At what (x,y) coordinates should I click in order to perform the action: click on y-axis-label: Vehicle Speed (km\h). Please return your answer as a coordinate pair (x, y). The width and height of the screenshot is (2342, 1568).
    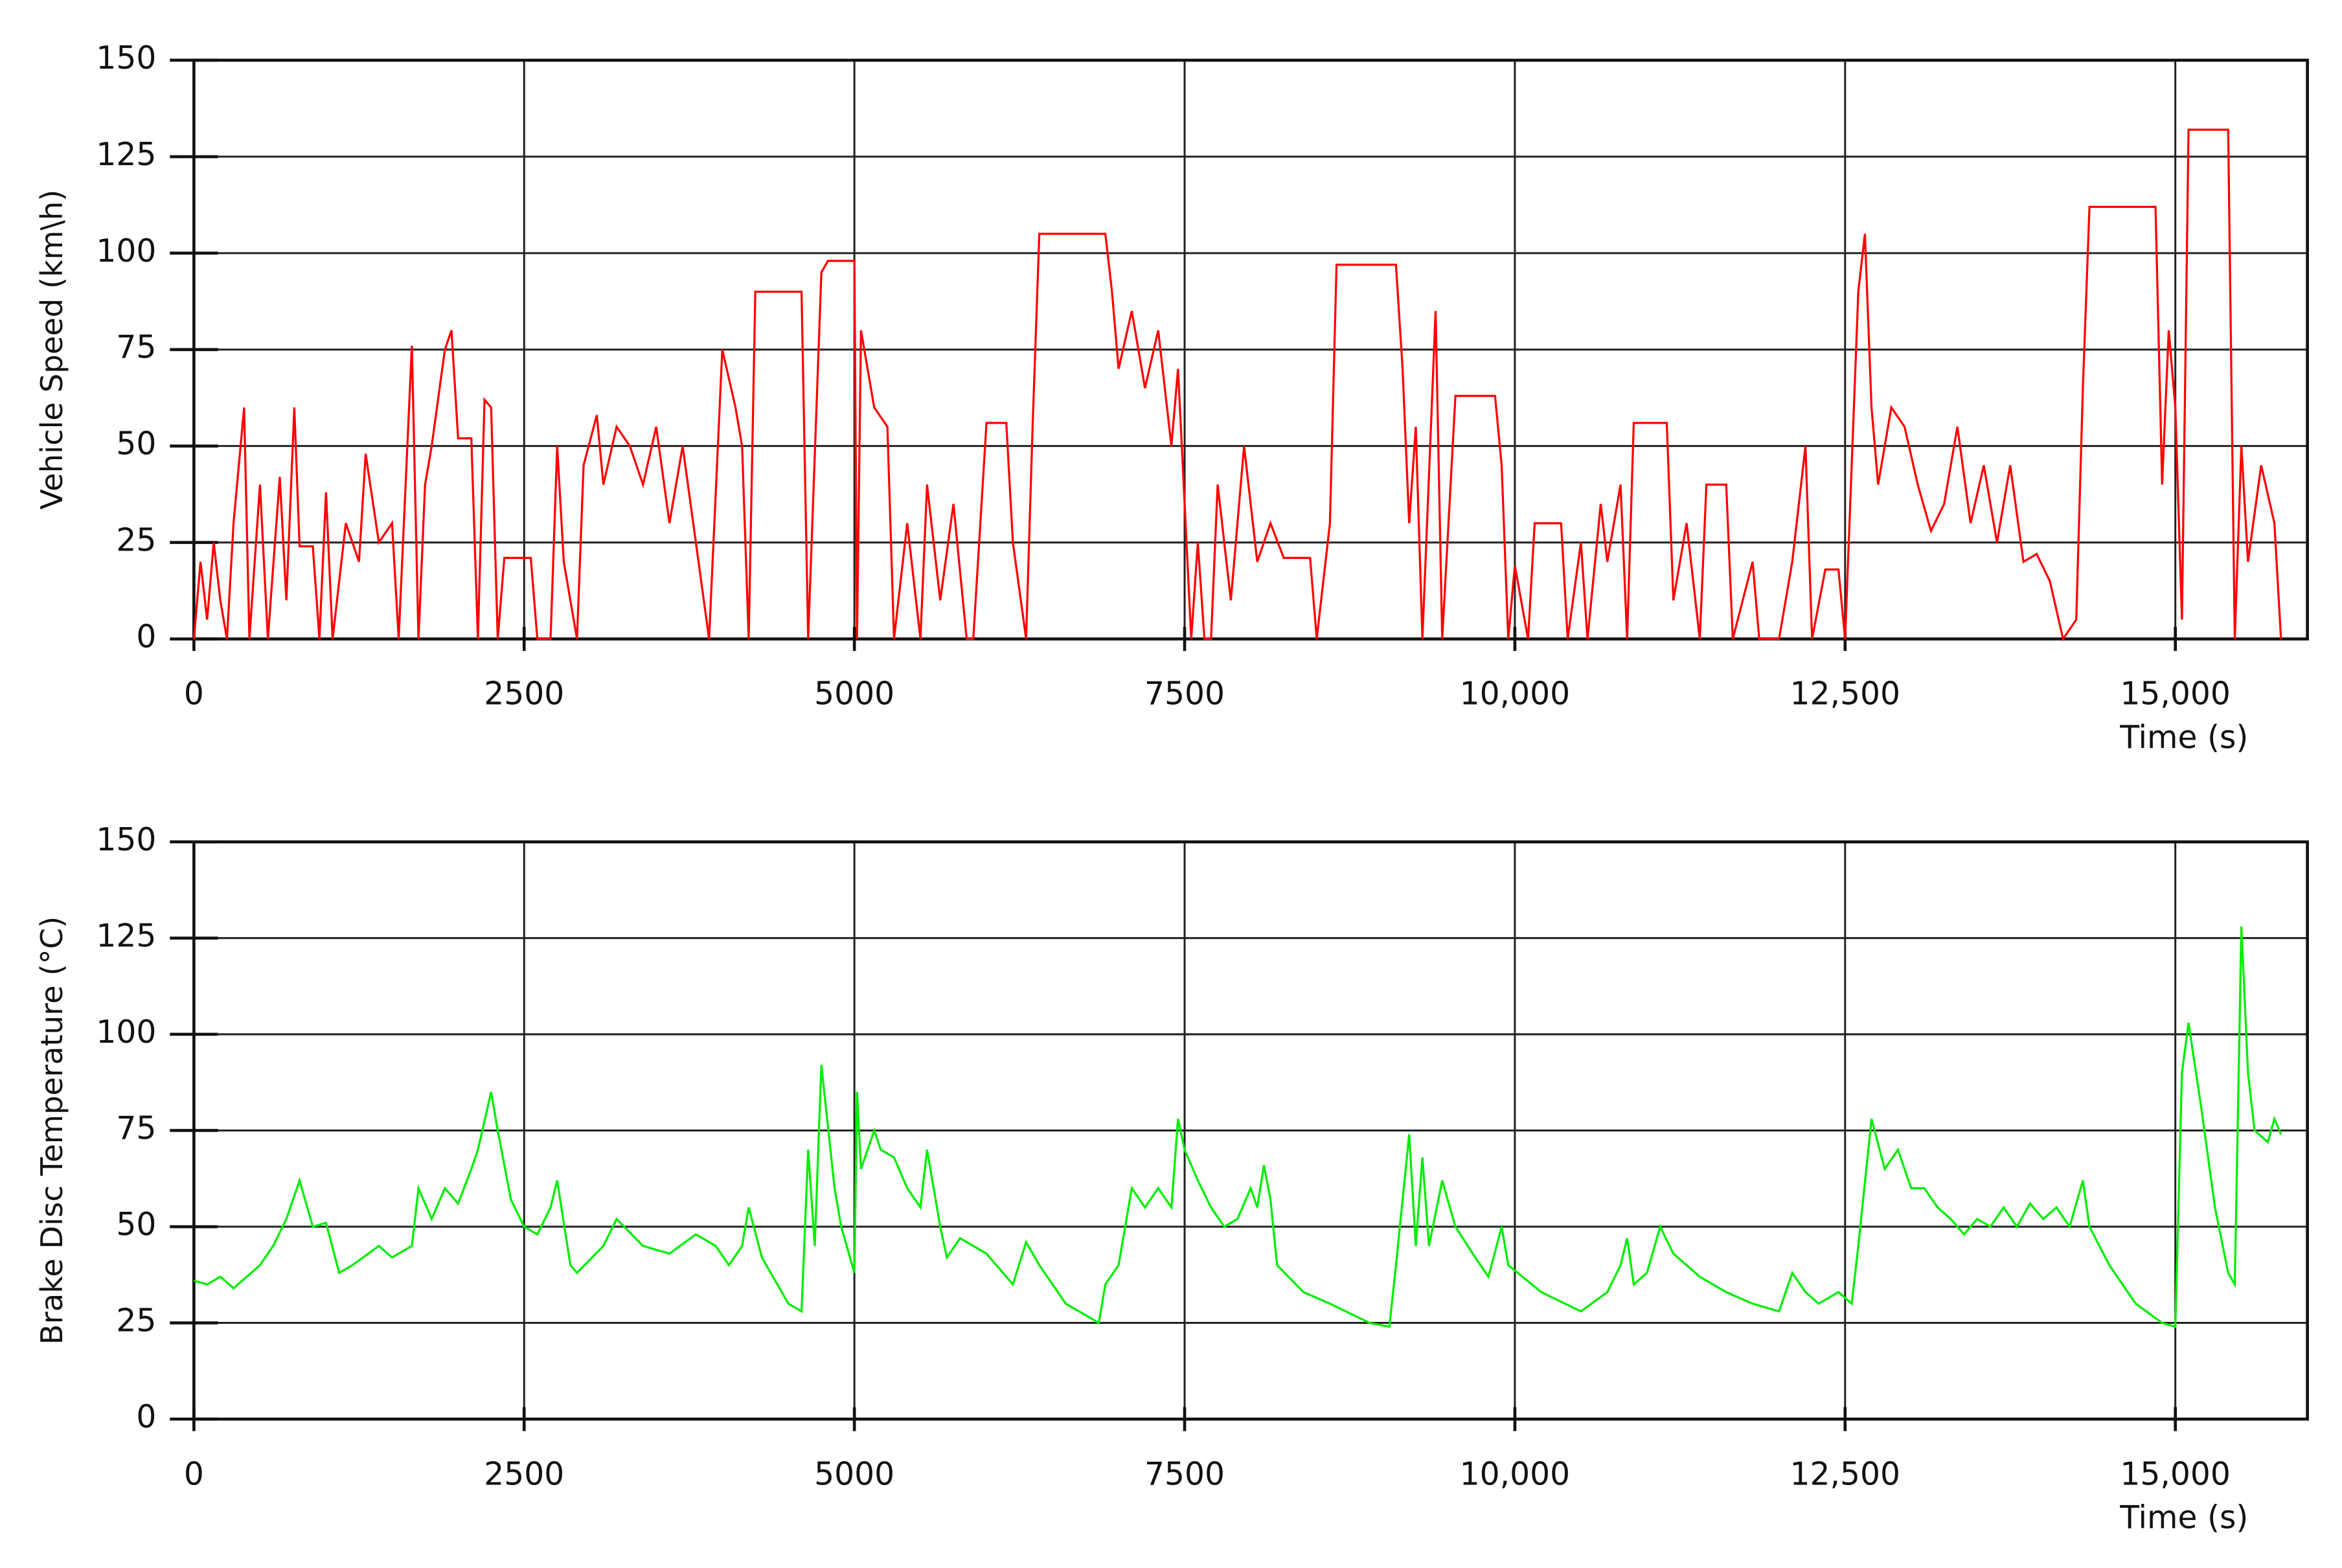
    Looking at the image, I should click on (52, 350).